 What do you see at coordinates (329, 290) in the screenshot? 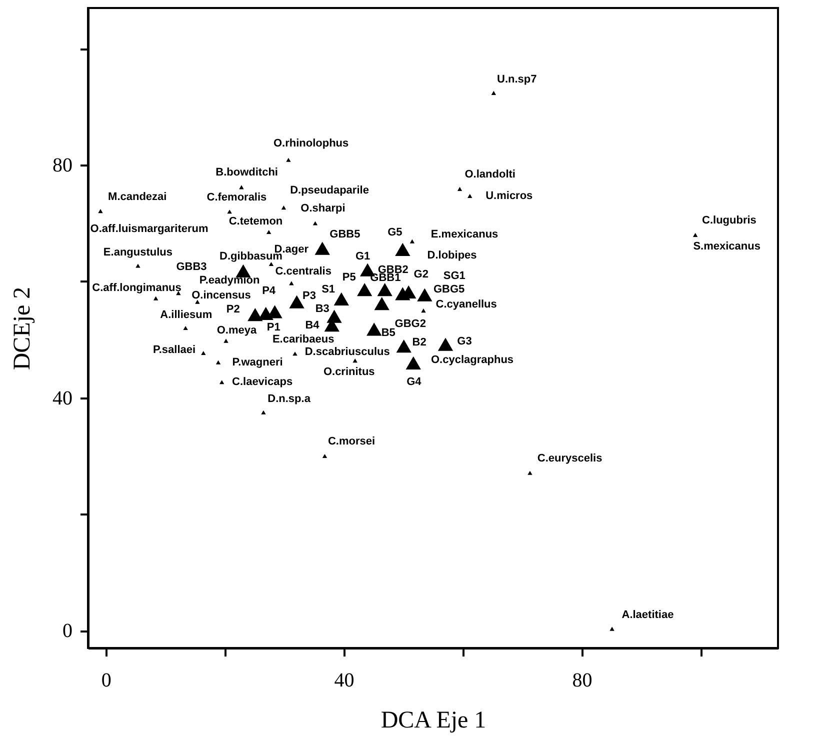
I see `annotation: S1` at bounding box center [329, 290].